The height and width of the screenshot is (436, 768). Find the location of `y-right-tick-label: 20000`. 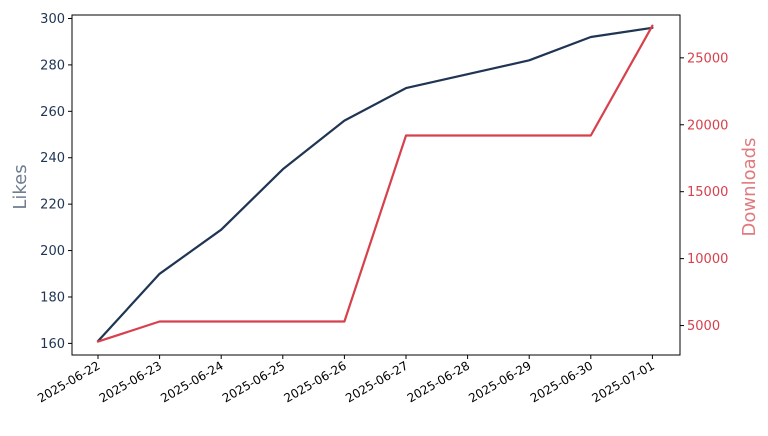

y-right-tick-label: 20000 is located at coordinates (707, 125).